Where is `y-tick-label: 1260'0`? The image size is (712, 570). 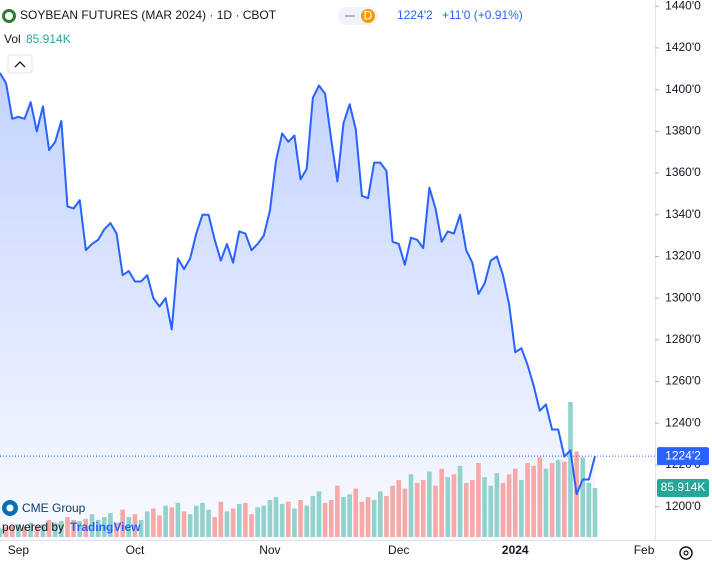
y-tick-label: 1260'0 is located at coordinates (683, 381).